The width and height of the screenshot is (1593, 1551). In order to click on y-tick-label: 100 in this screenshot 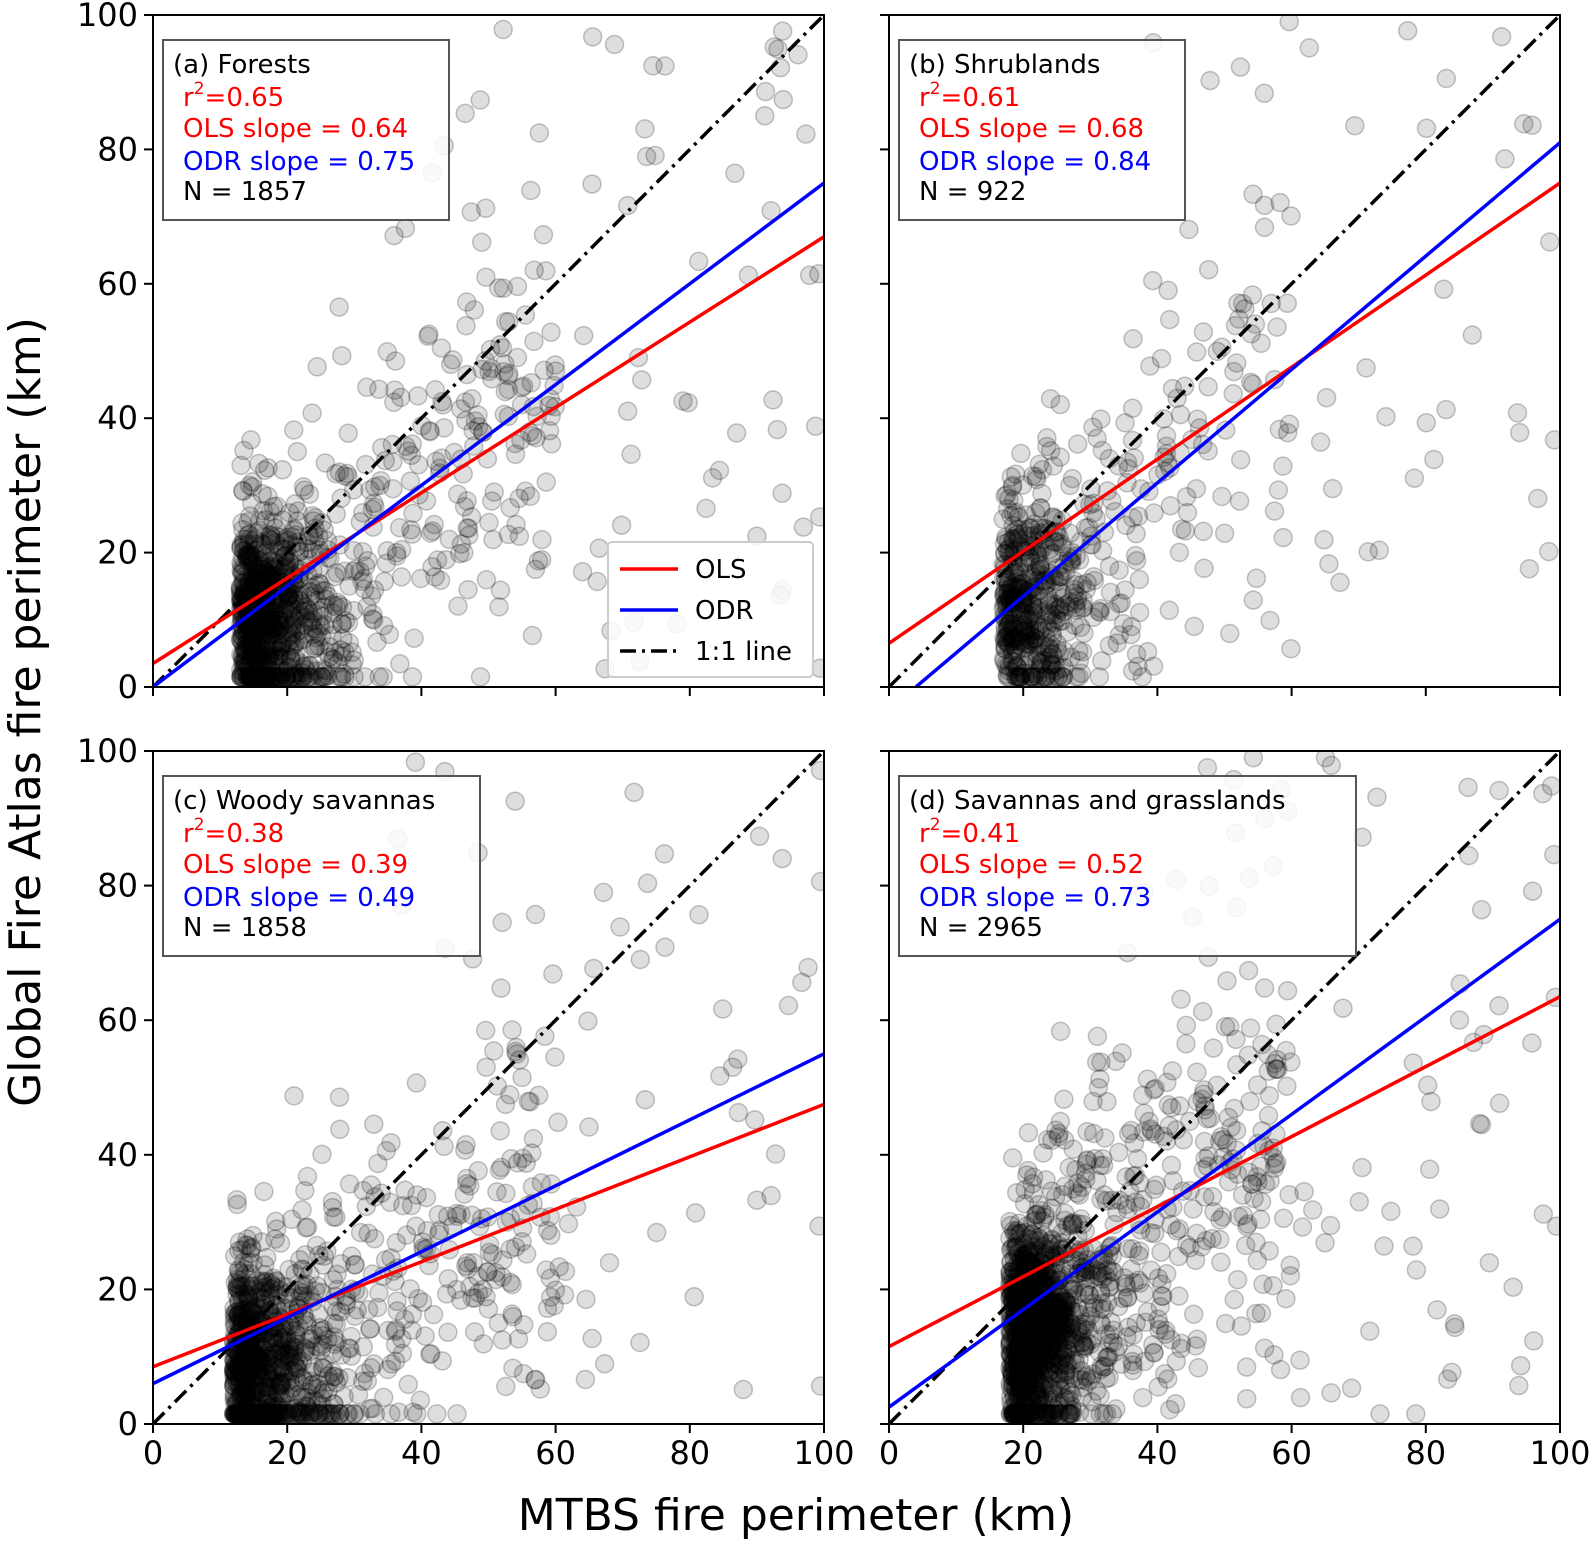, I will do `click(107, 17)`.